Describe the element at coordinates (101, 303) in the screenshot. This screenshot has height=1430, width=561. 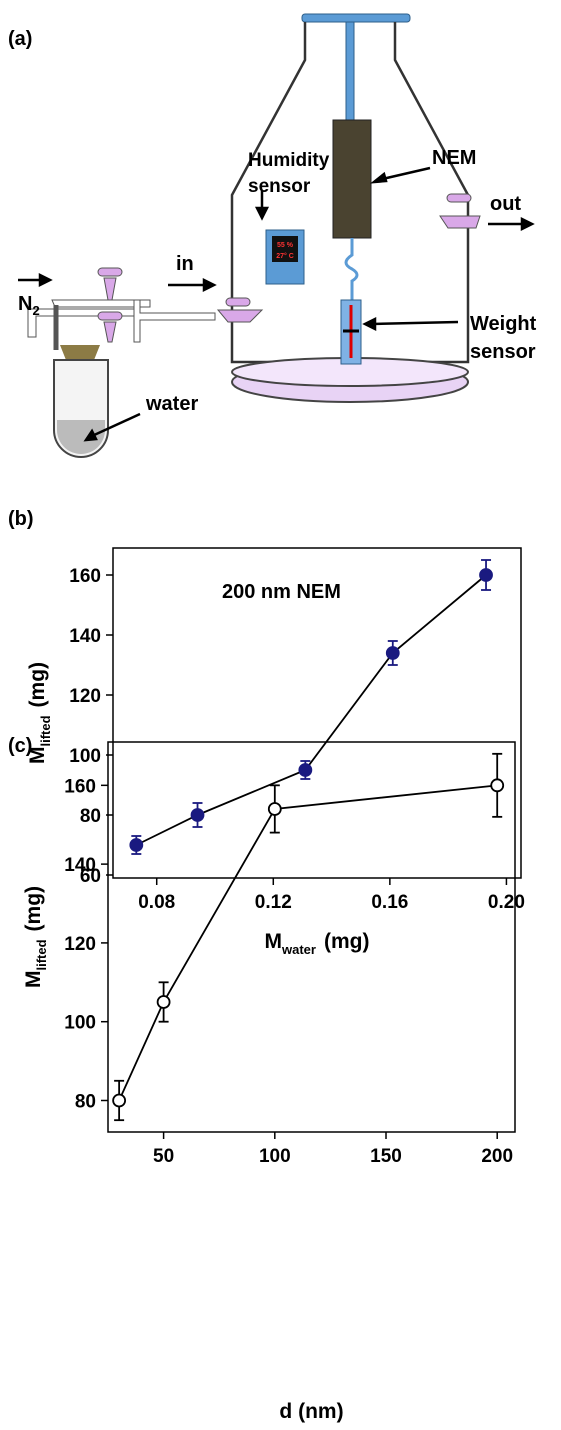
I see `tube` at that location.